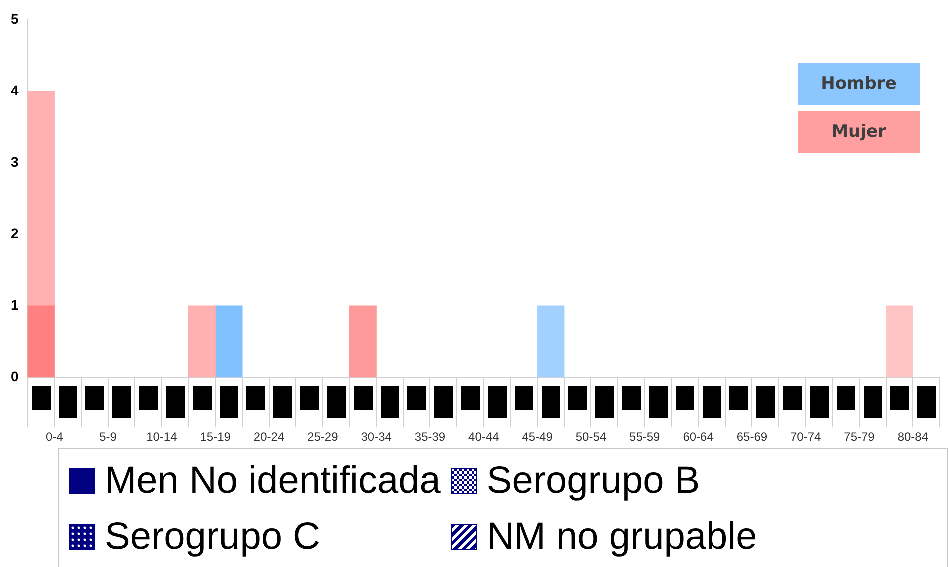 The width and height of the screenshot is (949, 567). What do you see at coordinates (14, 18) in the screenshot?
I see `y-tick-label: 5` at bounding box center [14, 18].